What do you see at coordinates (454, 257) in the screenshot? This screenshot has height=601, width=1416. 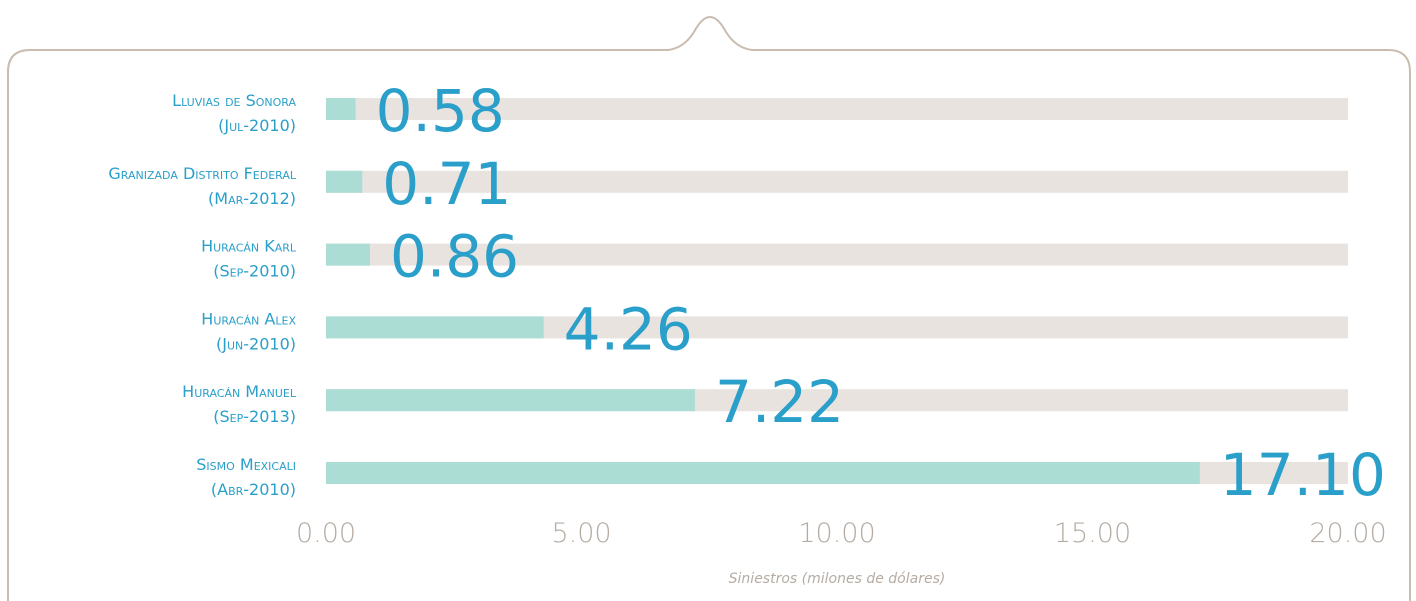 I see `value-label: 0.86` at bounding box center [454, 257].